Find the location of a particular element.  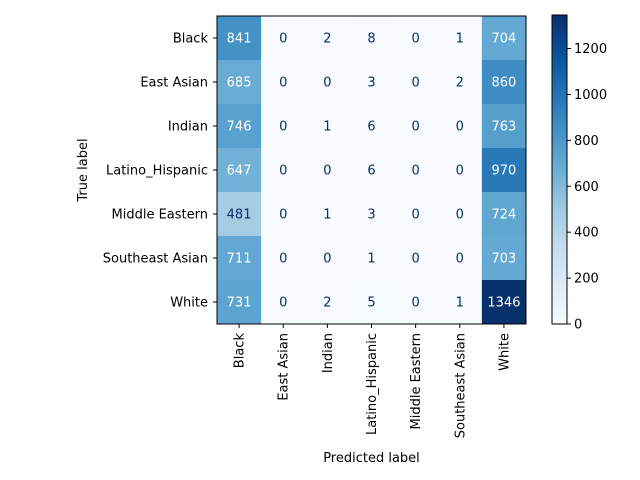

y-tick-label: Middle Eastern is located at coordinates (160, 215).